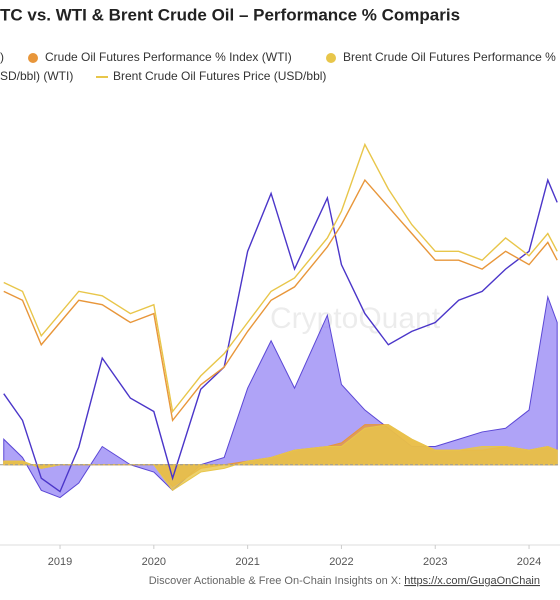  Describe the element at coordinates (435, 562) in the screenshot. I see `x-tick-label: 2023` at that location.